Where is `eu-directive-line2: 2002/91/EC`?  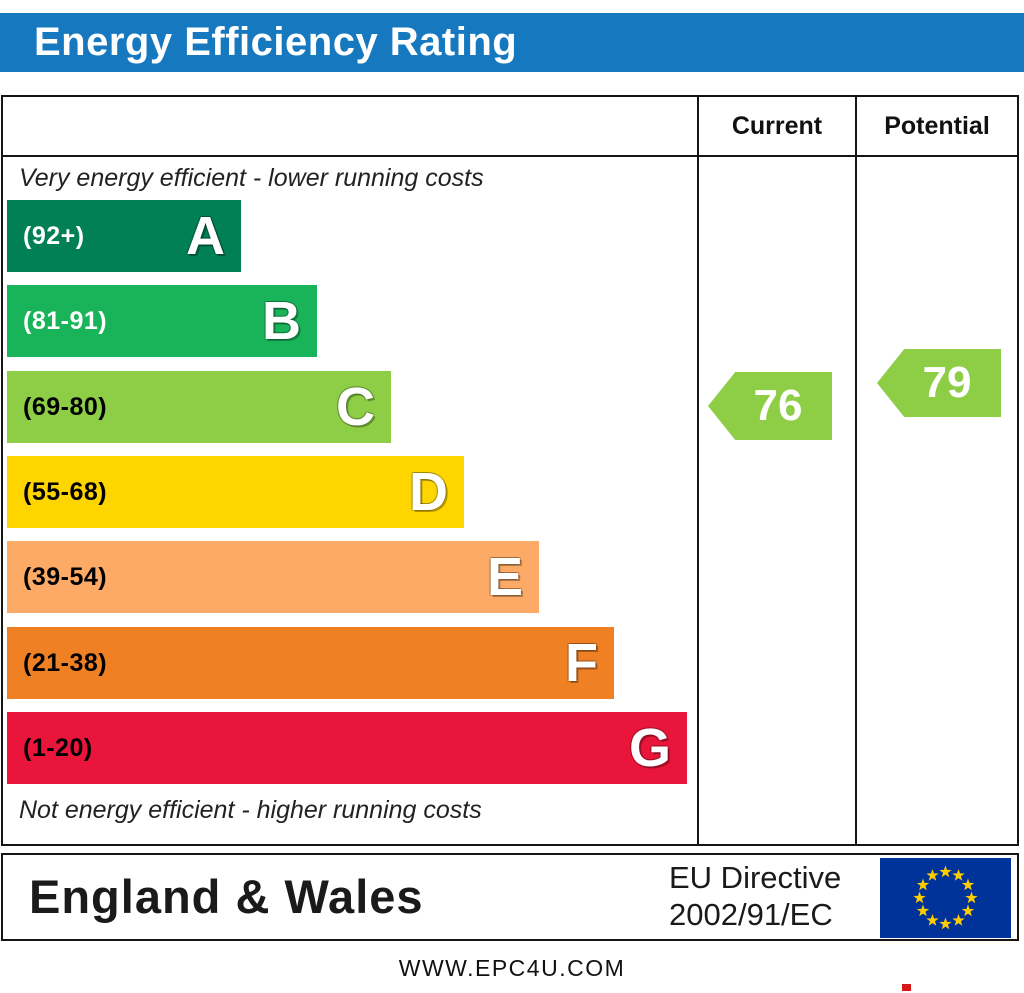 eu-directive-line2: 2002/91/EC is located at coordinates (751, 914).